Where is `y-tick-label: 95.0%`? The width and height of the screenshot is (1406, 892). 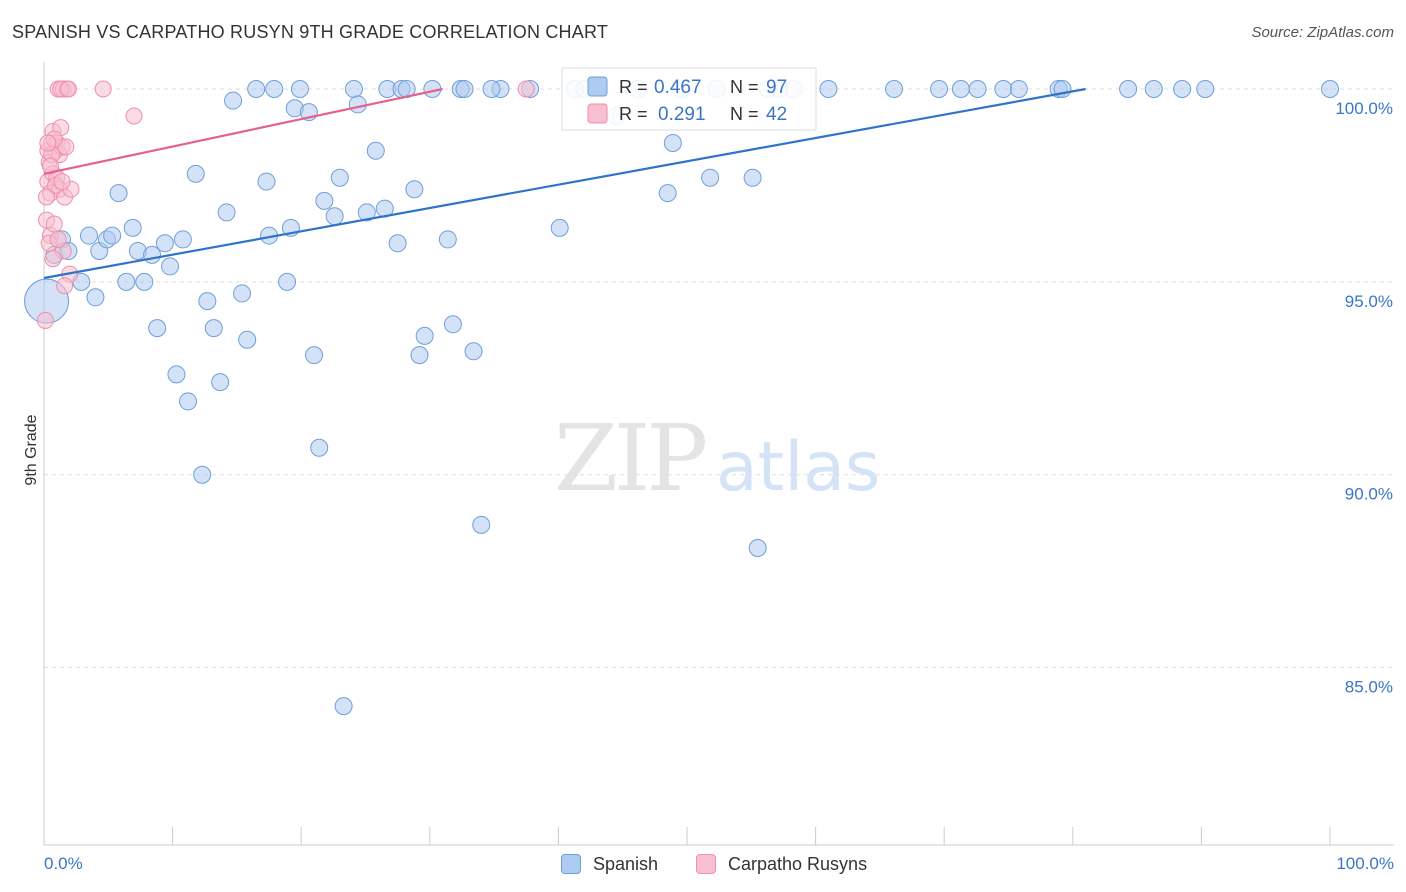
y-tick-label: 95.0% is located at coordinates (1369, 301).